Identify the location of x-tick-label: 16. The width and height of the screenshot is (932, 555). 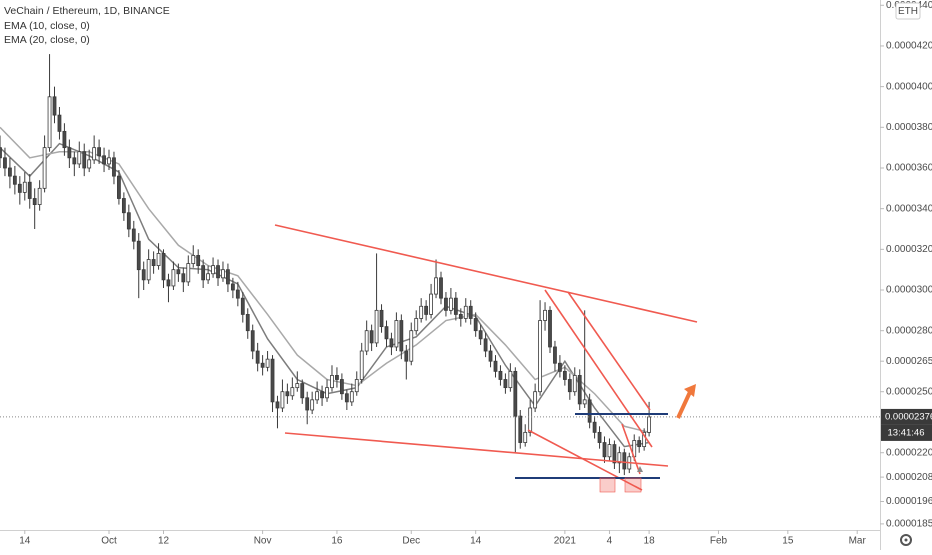
(337, 541).